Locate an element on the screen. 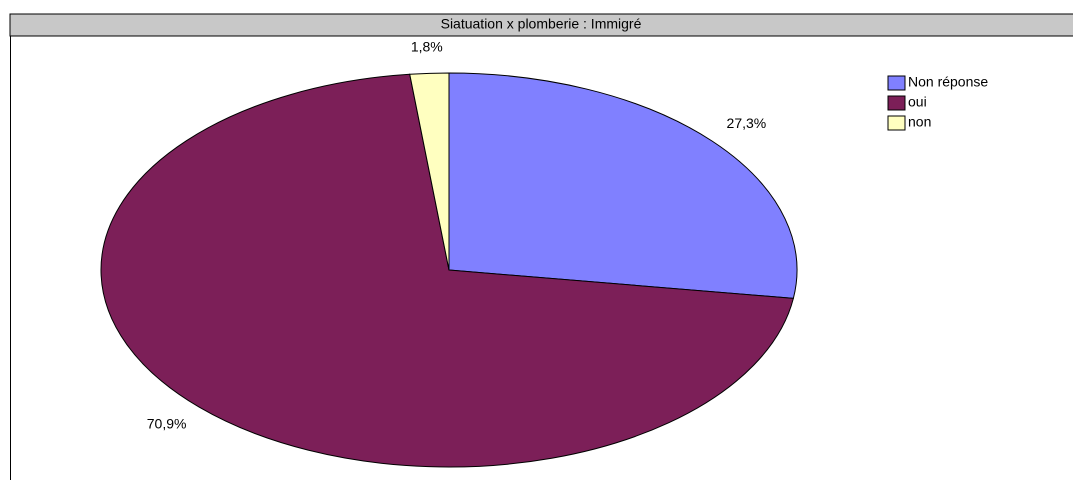 The height and width of the screenshot is (480, 1073). data-label: 27,3% is located at coordinates (747, 123).